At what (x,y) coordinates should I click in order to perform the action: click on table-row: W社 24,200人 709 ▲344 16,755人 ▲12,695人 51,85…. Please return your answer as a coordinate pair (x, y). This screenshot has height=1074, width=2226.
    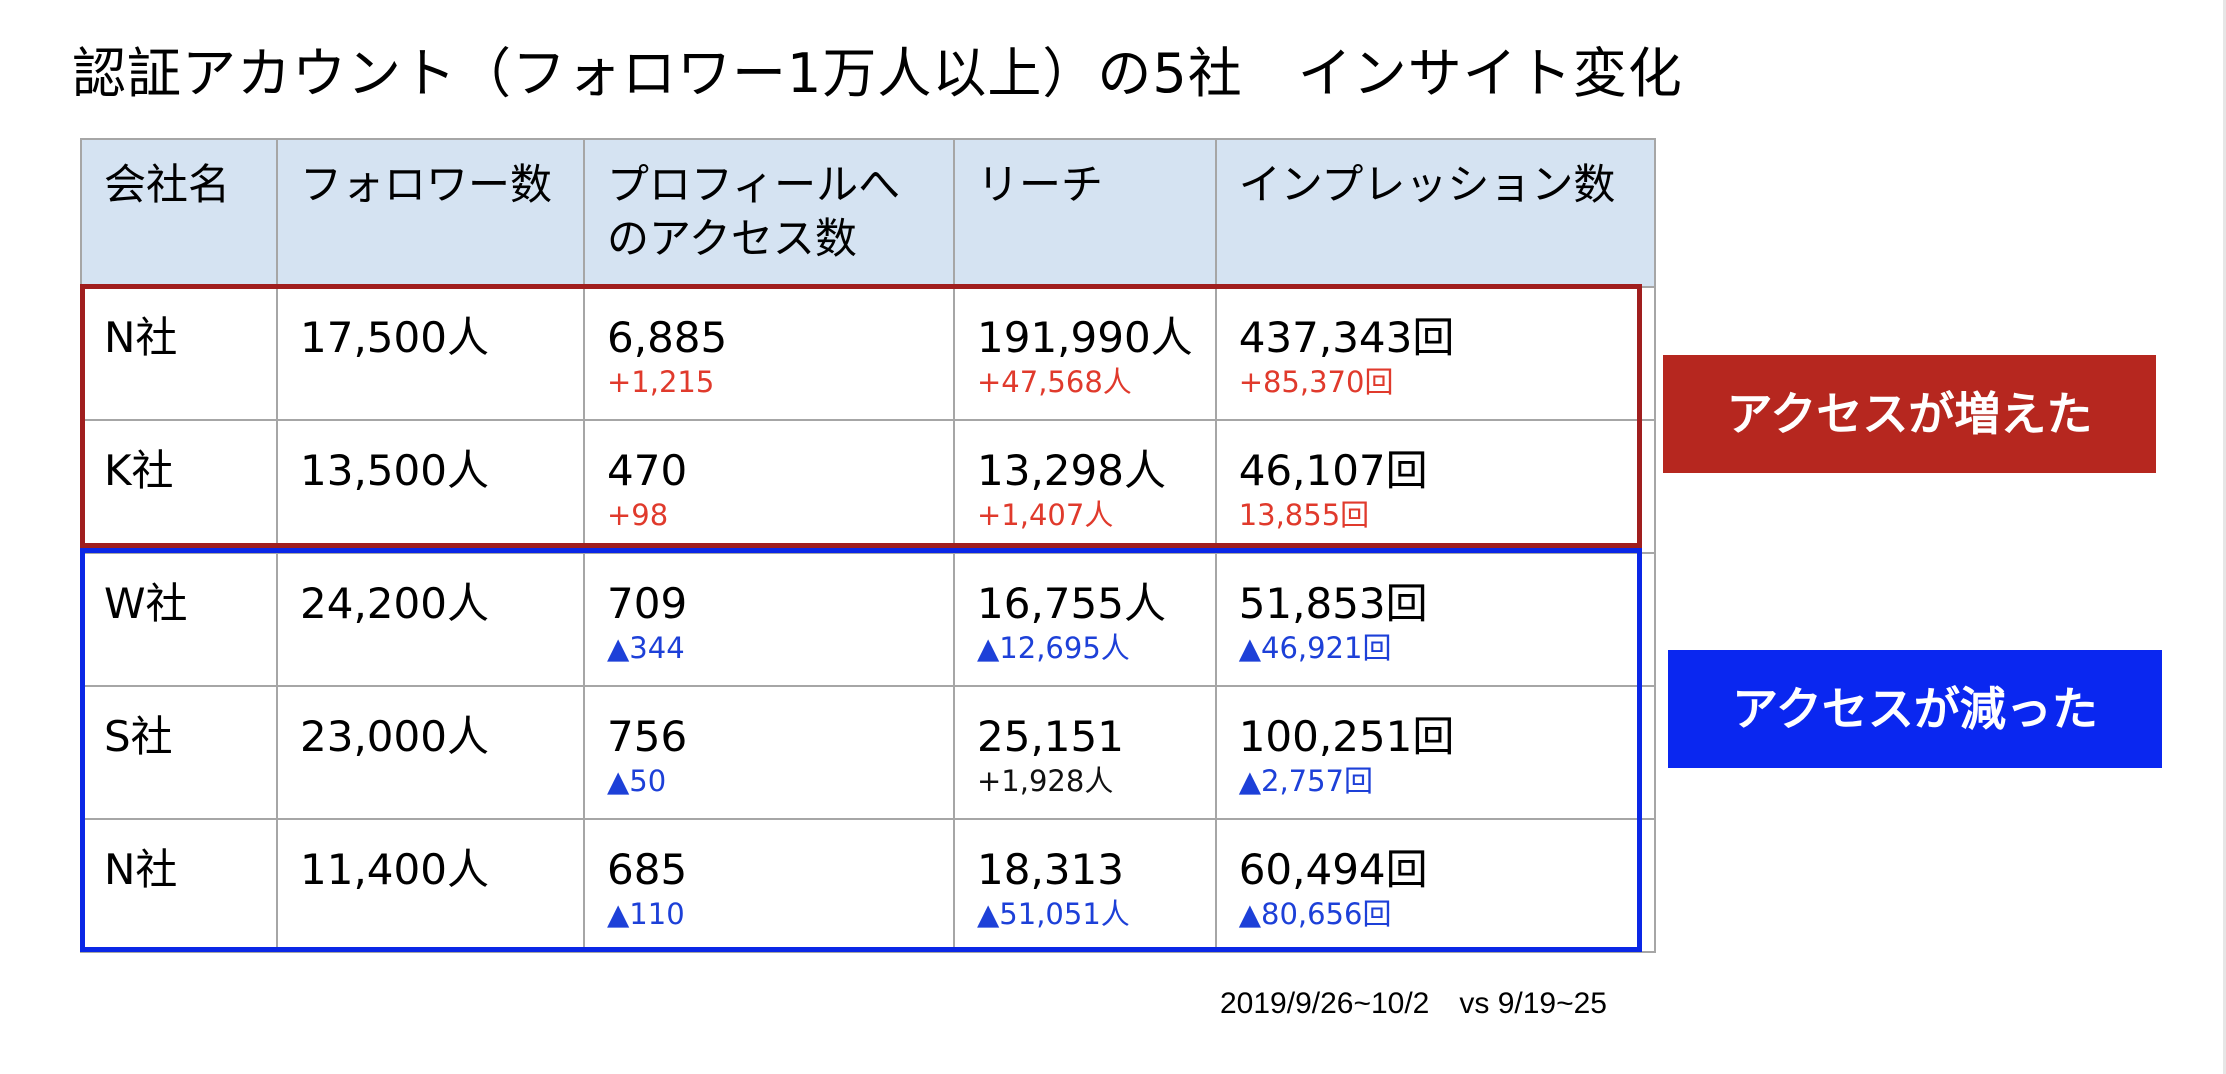
    Looking at the image, I should click on (868, 619).